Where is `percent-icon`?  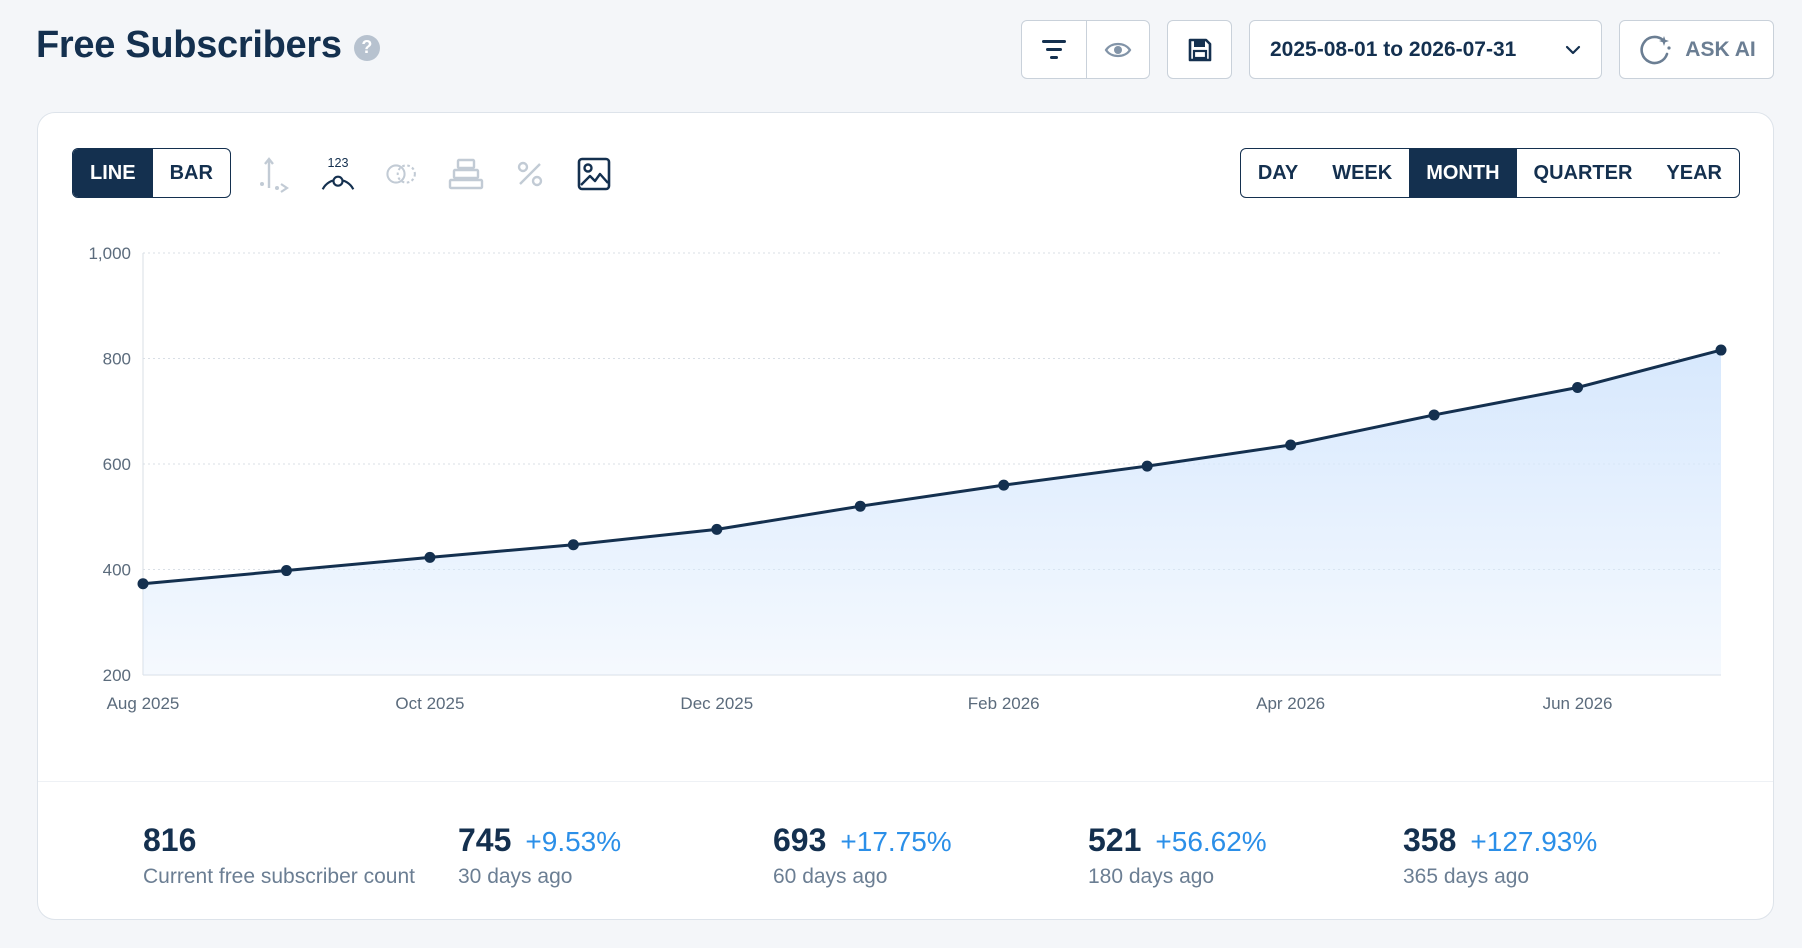
percent-icon is located at coordinates (530, 174).